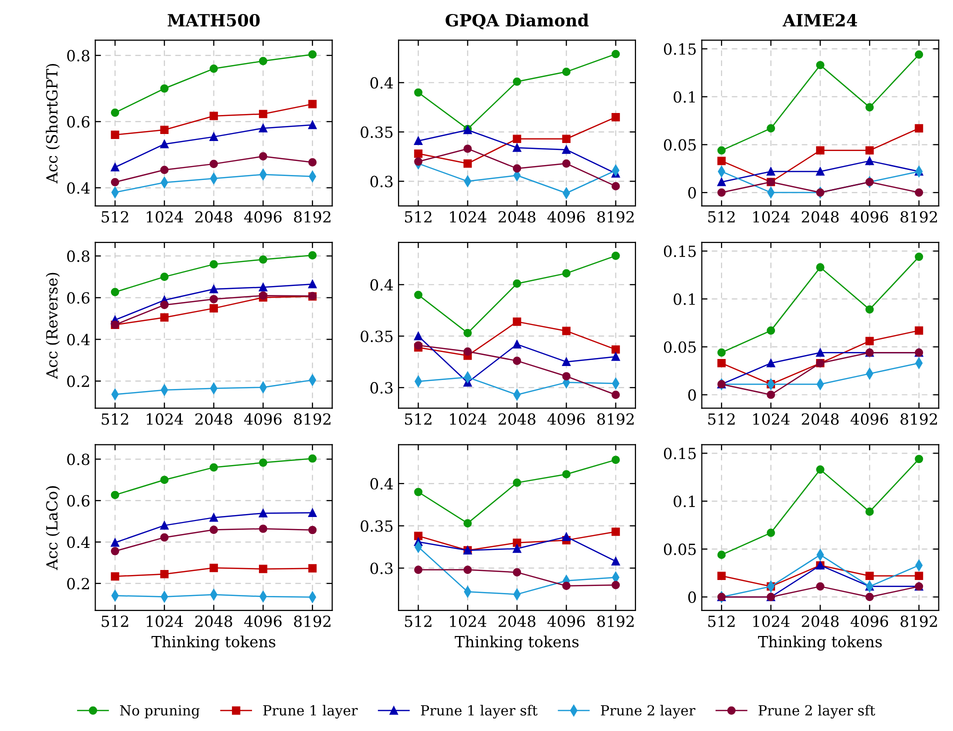 The image size is (953, 731). I want to click on legend-label: Prune 1 layer sft, so click(479, 711).